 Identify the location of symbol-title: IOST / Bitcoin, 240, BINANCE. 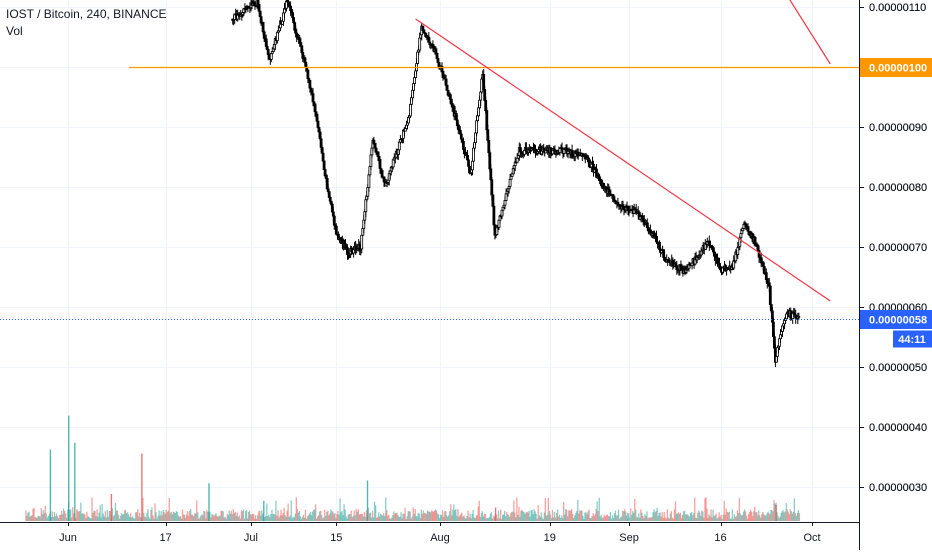
(86, 14).